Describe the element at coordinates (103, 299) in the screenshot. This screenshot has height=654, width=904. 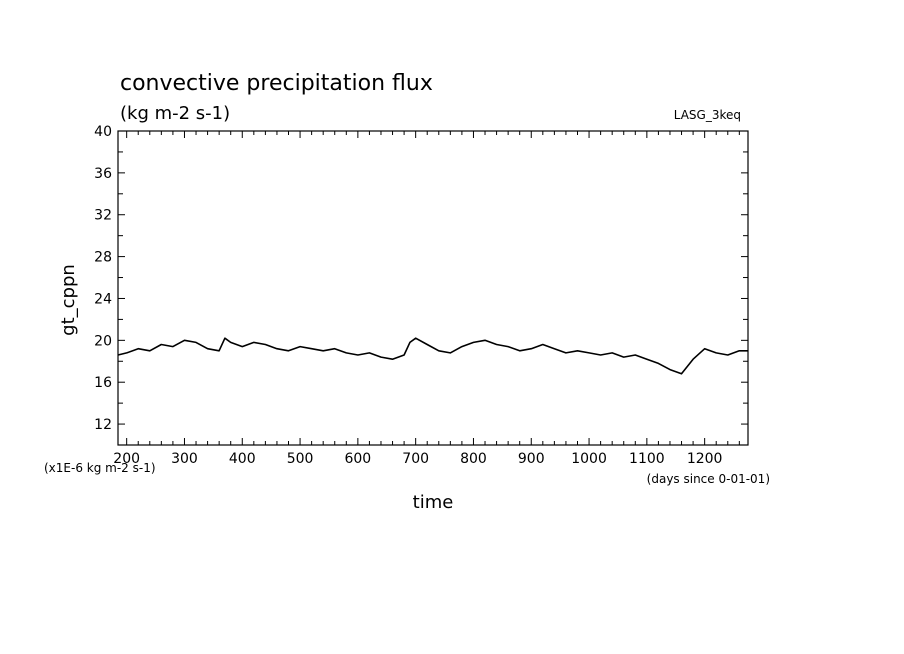
I see `y-tick-label: 24` at that location.